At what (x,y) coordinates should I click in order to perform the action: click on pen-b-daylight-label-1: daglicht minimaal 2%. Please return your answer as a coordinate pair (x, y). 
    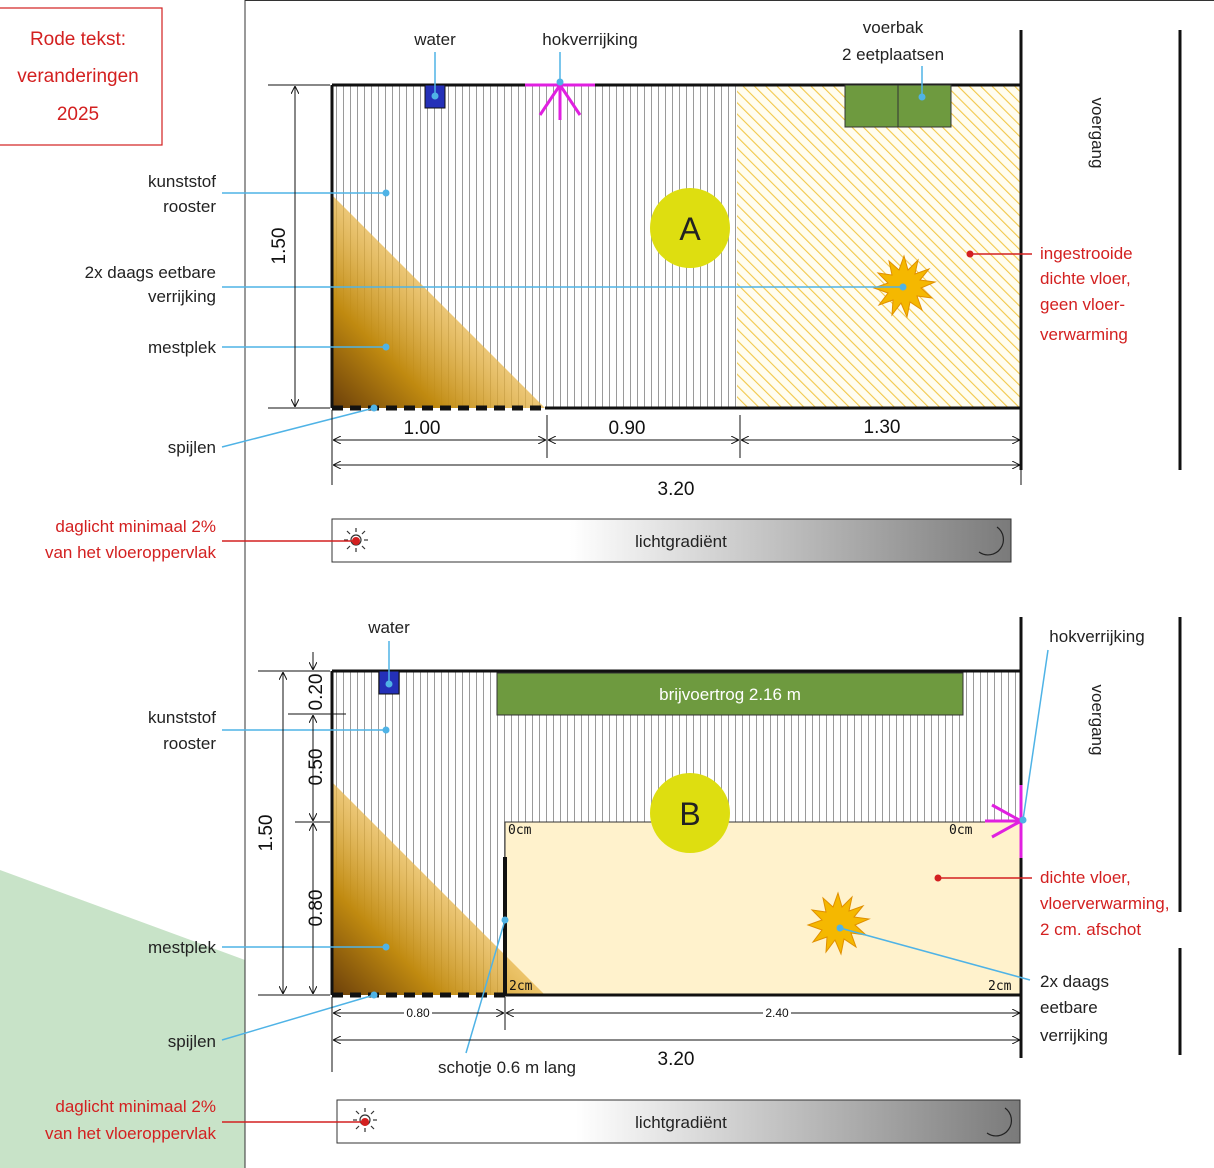
    Looking at the image, I should click on (135, 1106).